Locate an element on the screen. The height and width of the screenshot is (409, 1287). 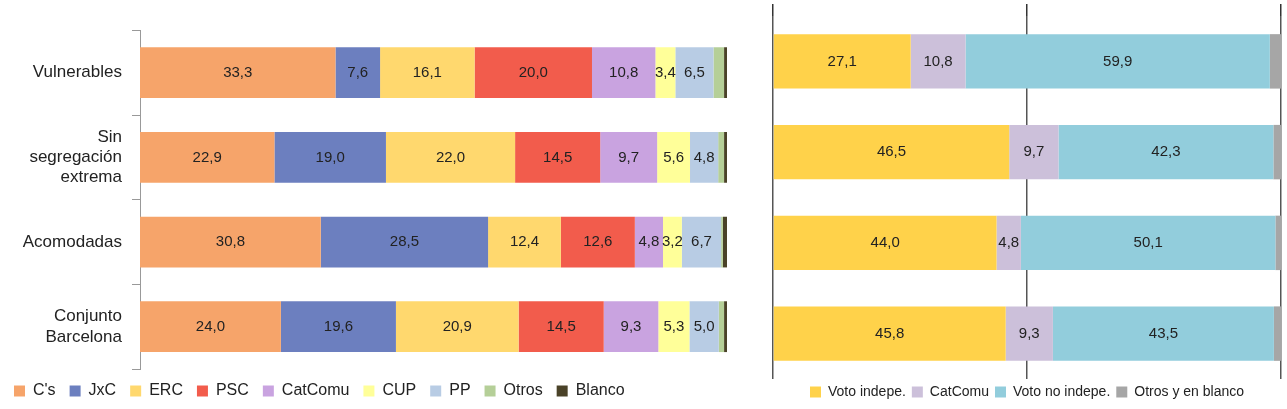
legend-label: CUP is located at coordinates (399, 390).